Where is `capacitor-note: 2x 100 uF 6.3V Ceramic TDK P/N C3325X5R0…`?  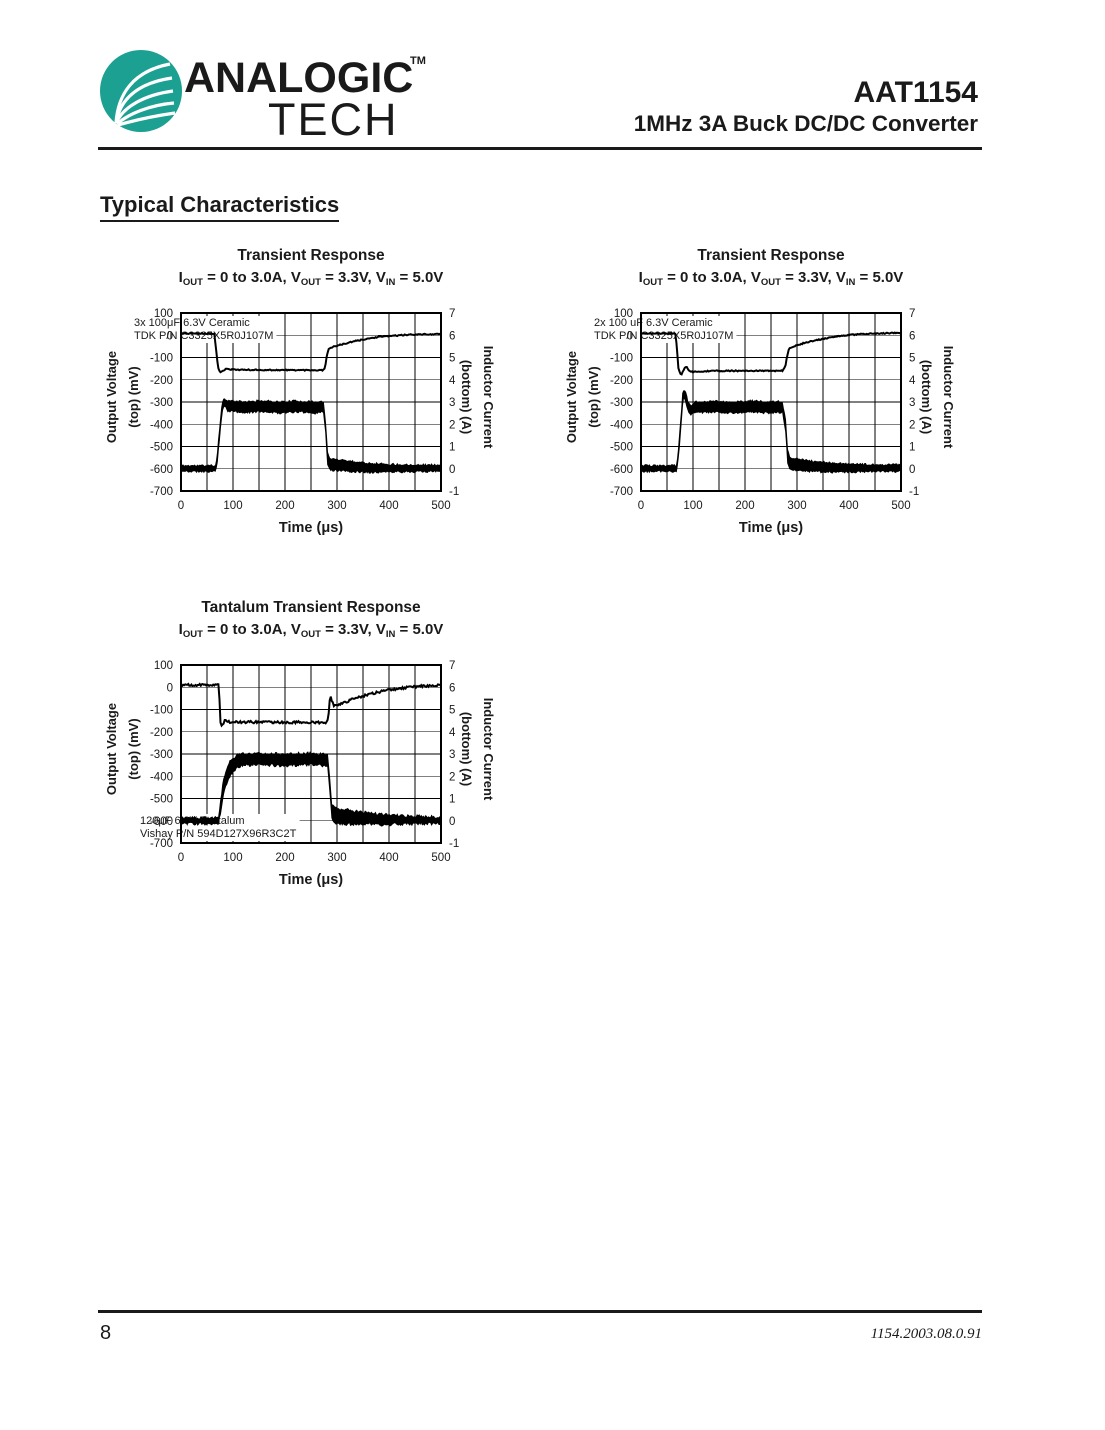
capacitor-note: 2x 100 uF 6.3V Ceramic TDK P/N C3325X5R0… is located at coordinates (664, 329).